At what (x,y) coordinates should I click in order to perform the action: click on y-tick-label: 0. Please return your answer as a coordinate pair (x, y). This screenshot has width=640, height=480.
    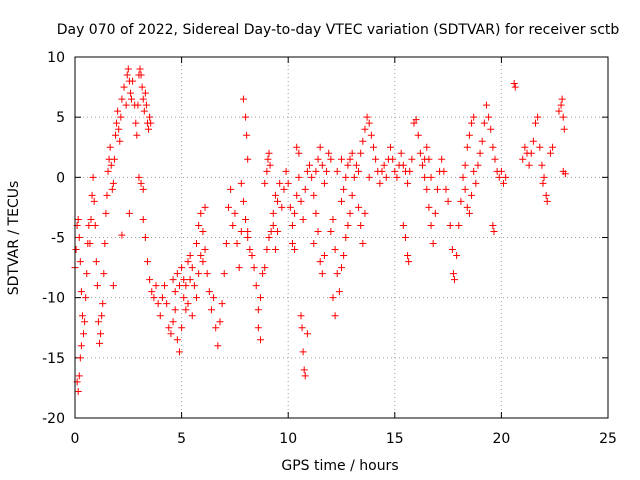
    Looking at the image, I should click on (60, 178).